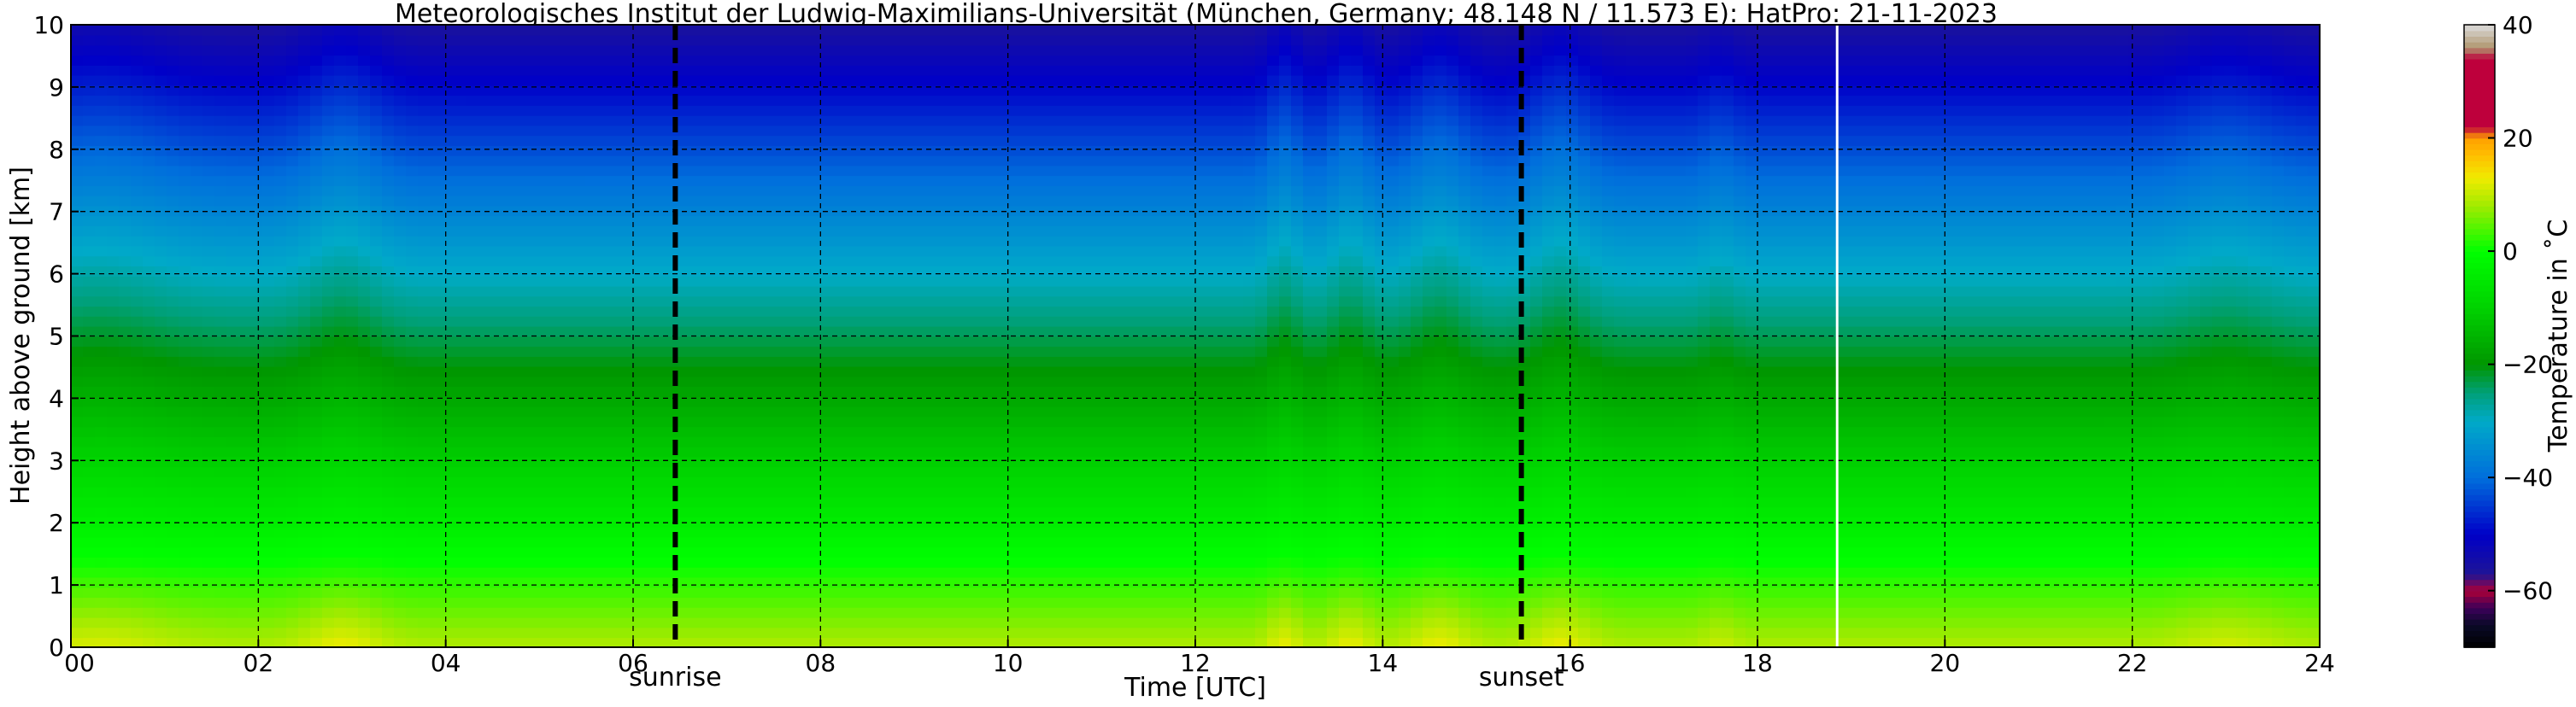 This screenshot has width=2576, height=707. What do you see at coordinates (2528, 478) in the screenshot?
I see `colorbar-tick-label: −40` at bounding box center [2528, 478].